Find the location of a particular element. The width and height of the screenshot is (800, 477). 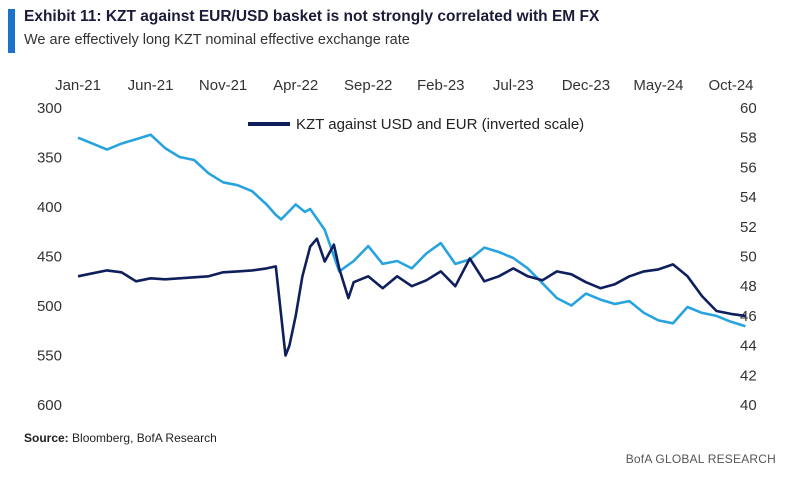

right-tick-label: 50 is located at coordinates (748, 257).